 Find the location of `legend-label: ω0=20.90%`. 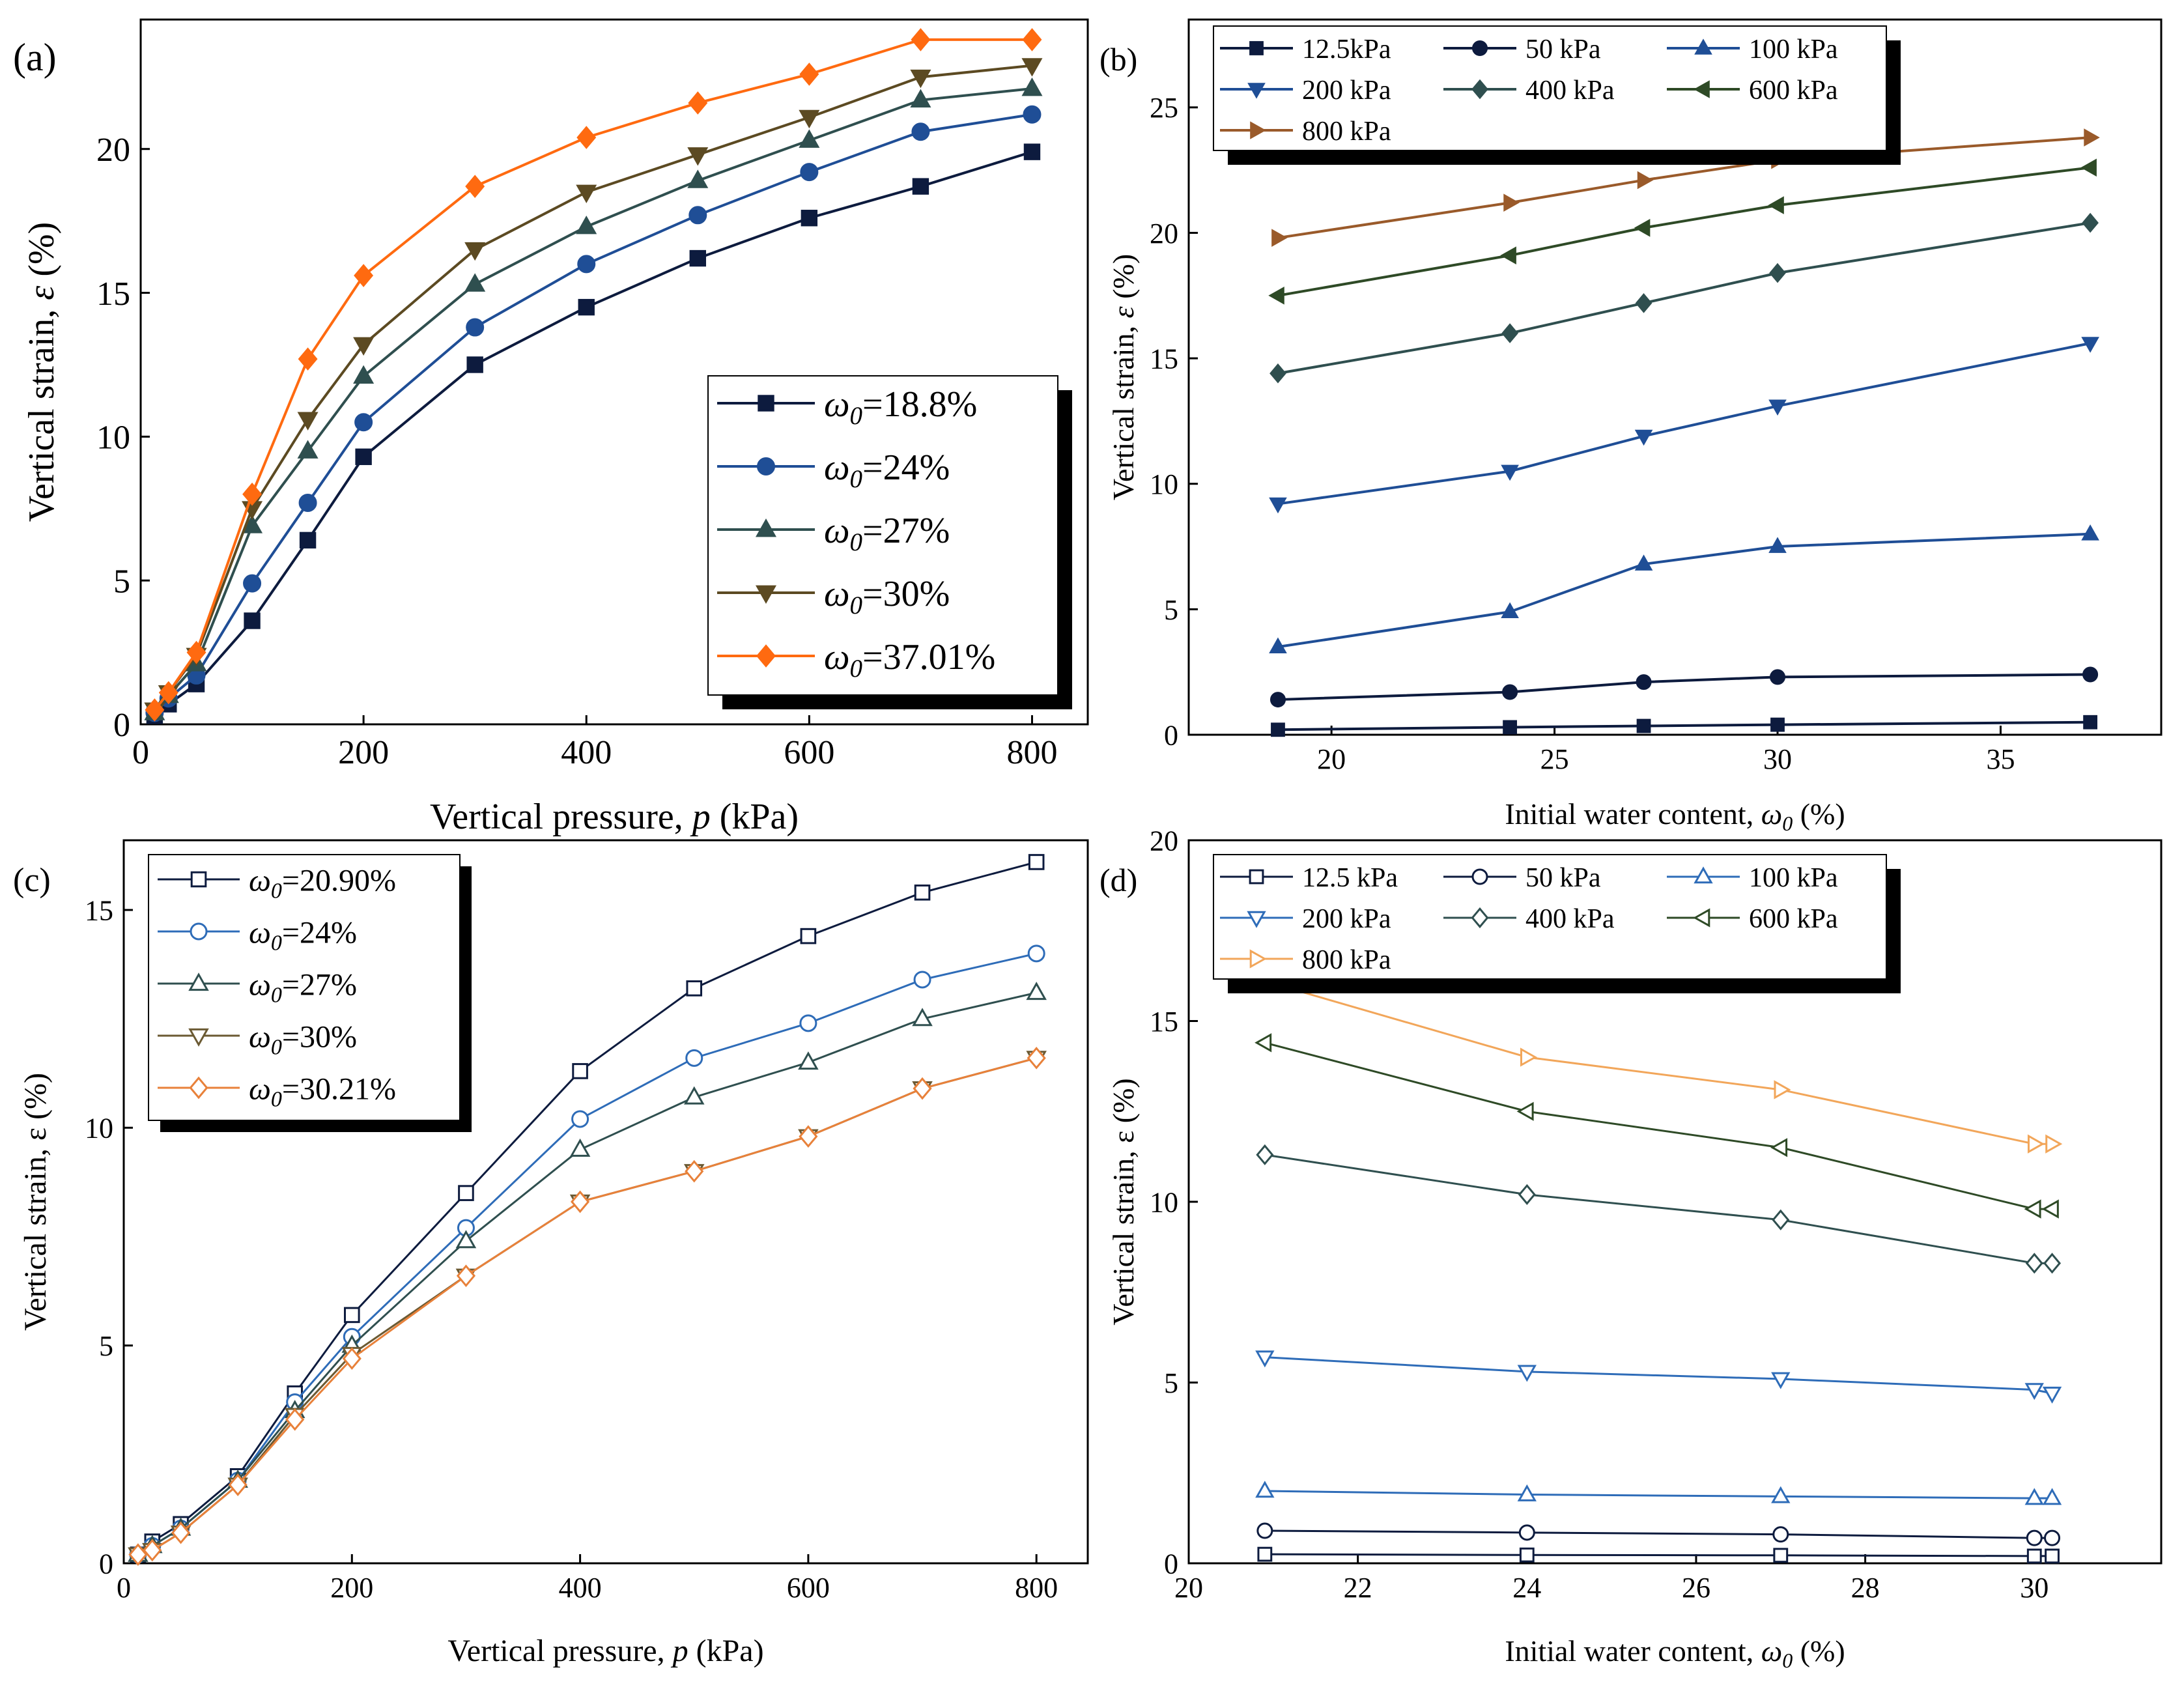

legend-label: ω0=20.90% is located at coordinates (322, 883).